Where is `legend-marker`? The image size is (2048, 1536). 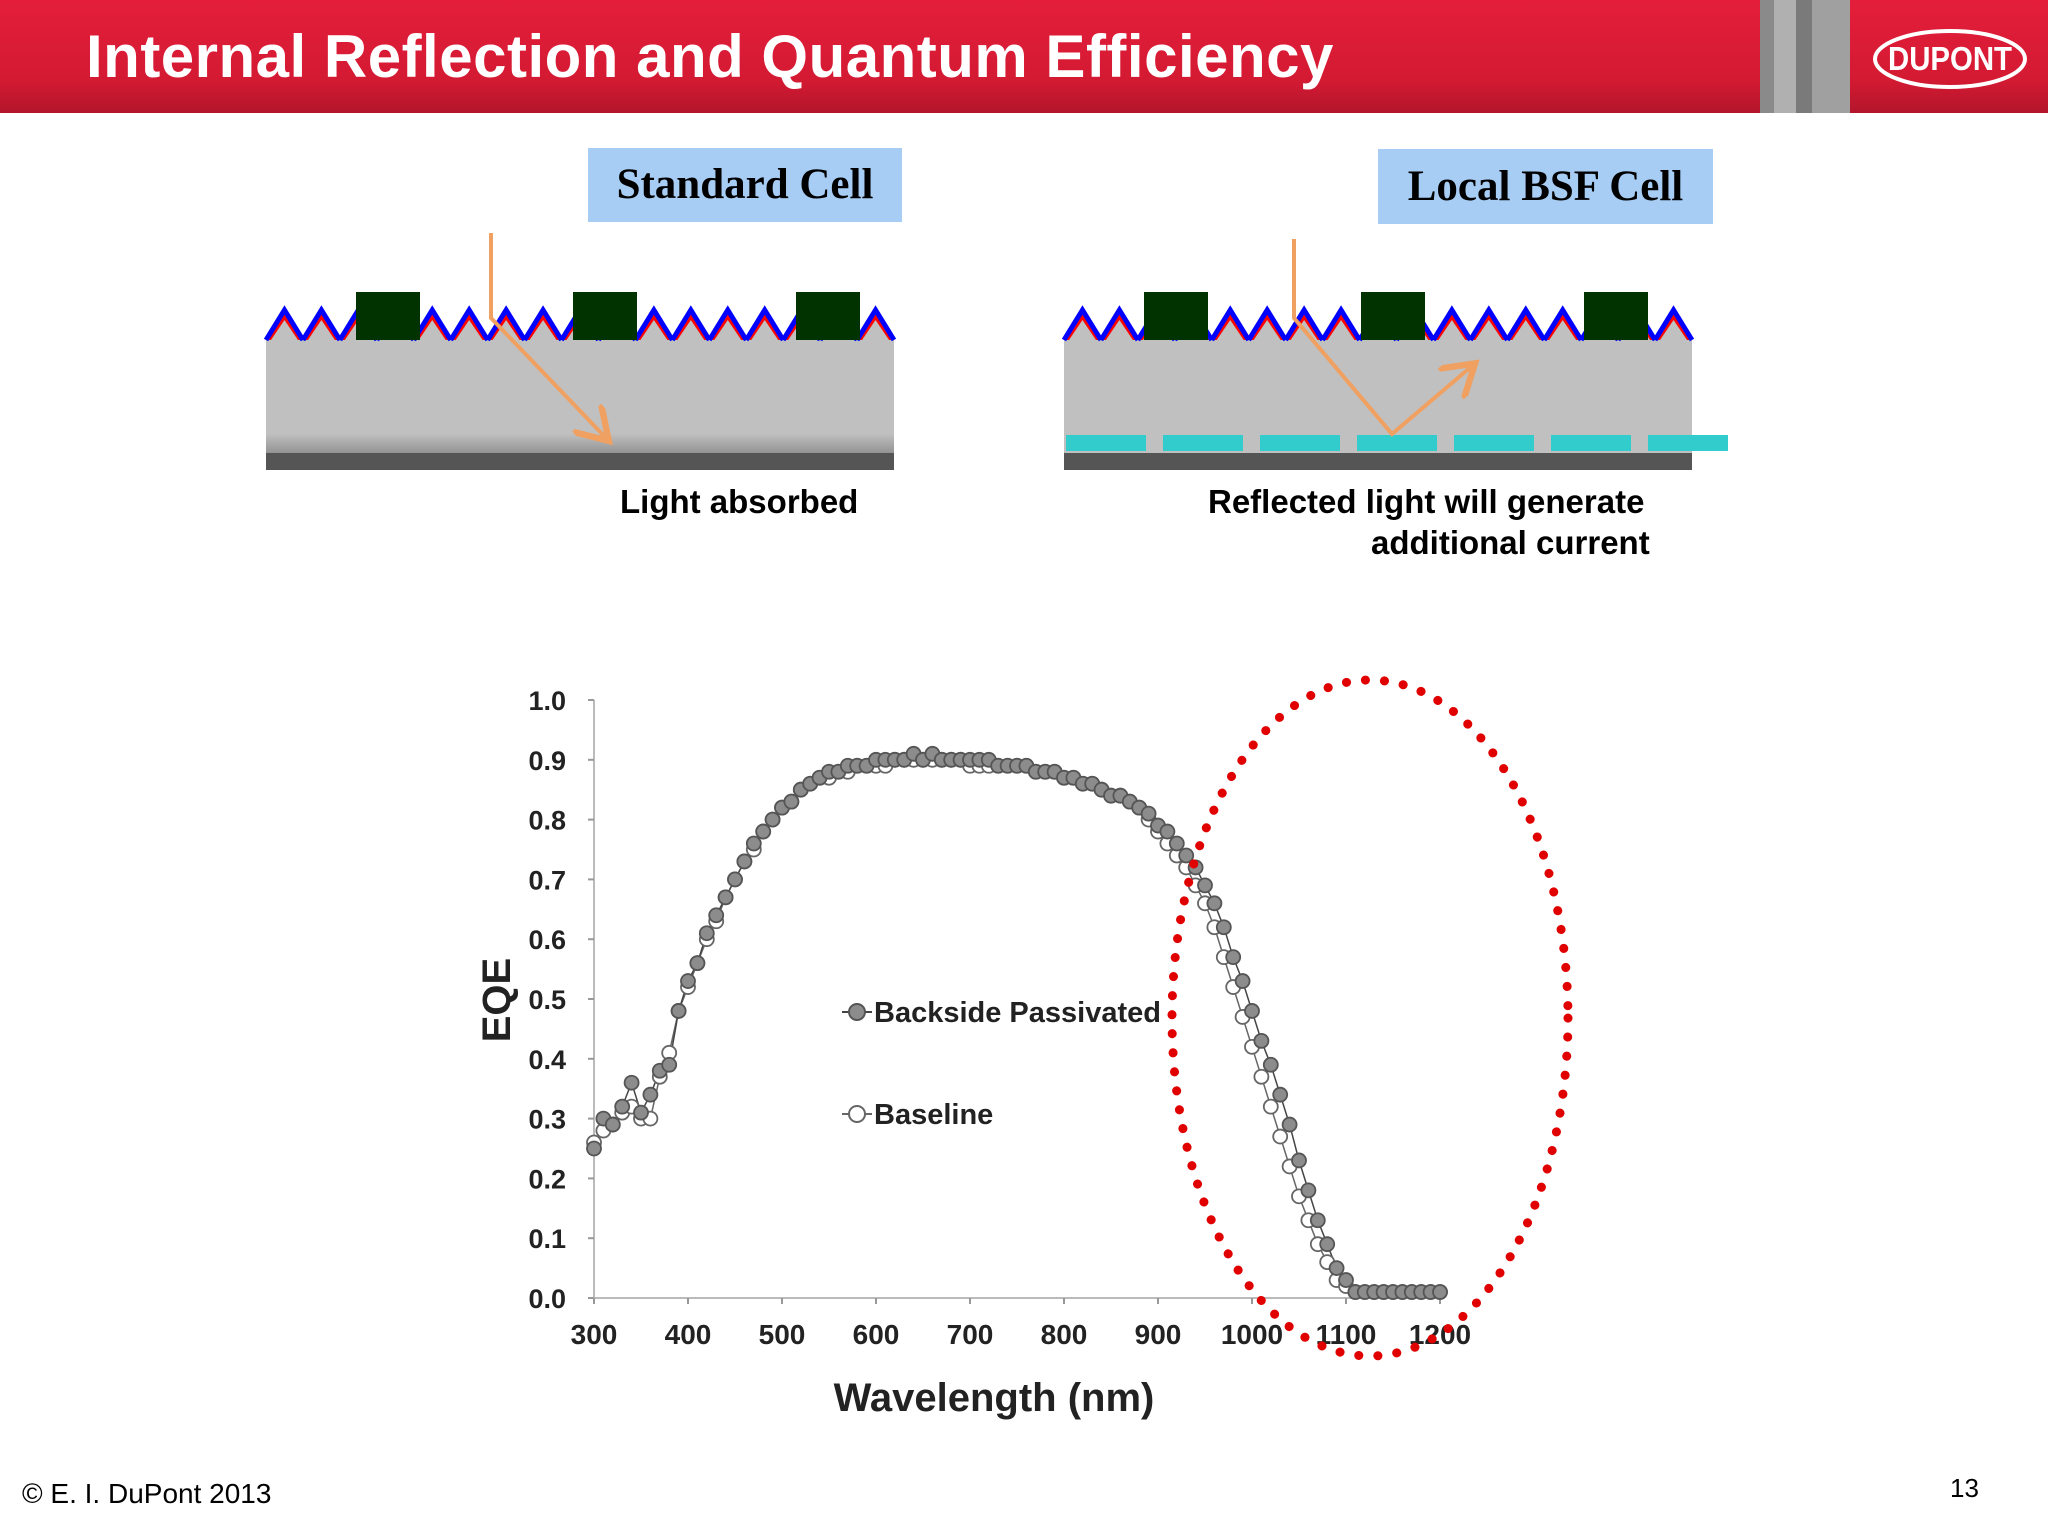 legend-marker is located at coordinates (857, 1012).